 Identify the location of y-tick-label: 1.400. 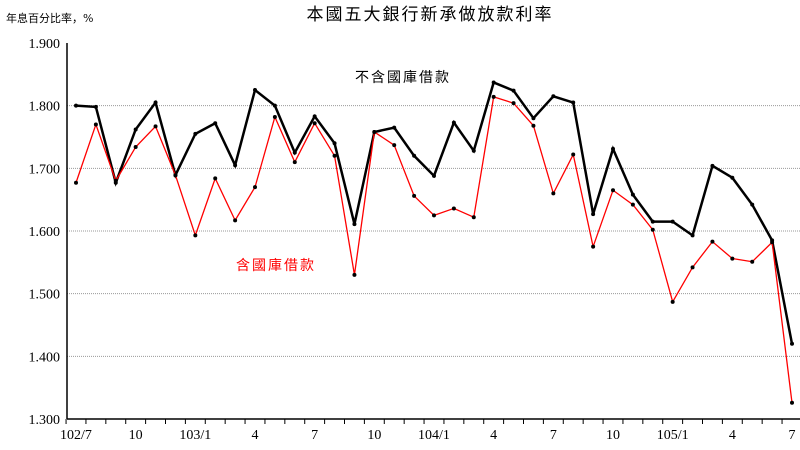
(45, 357).